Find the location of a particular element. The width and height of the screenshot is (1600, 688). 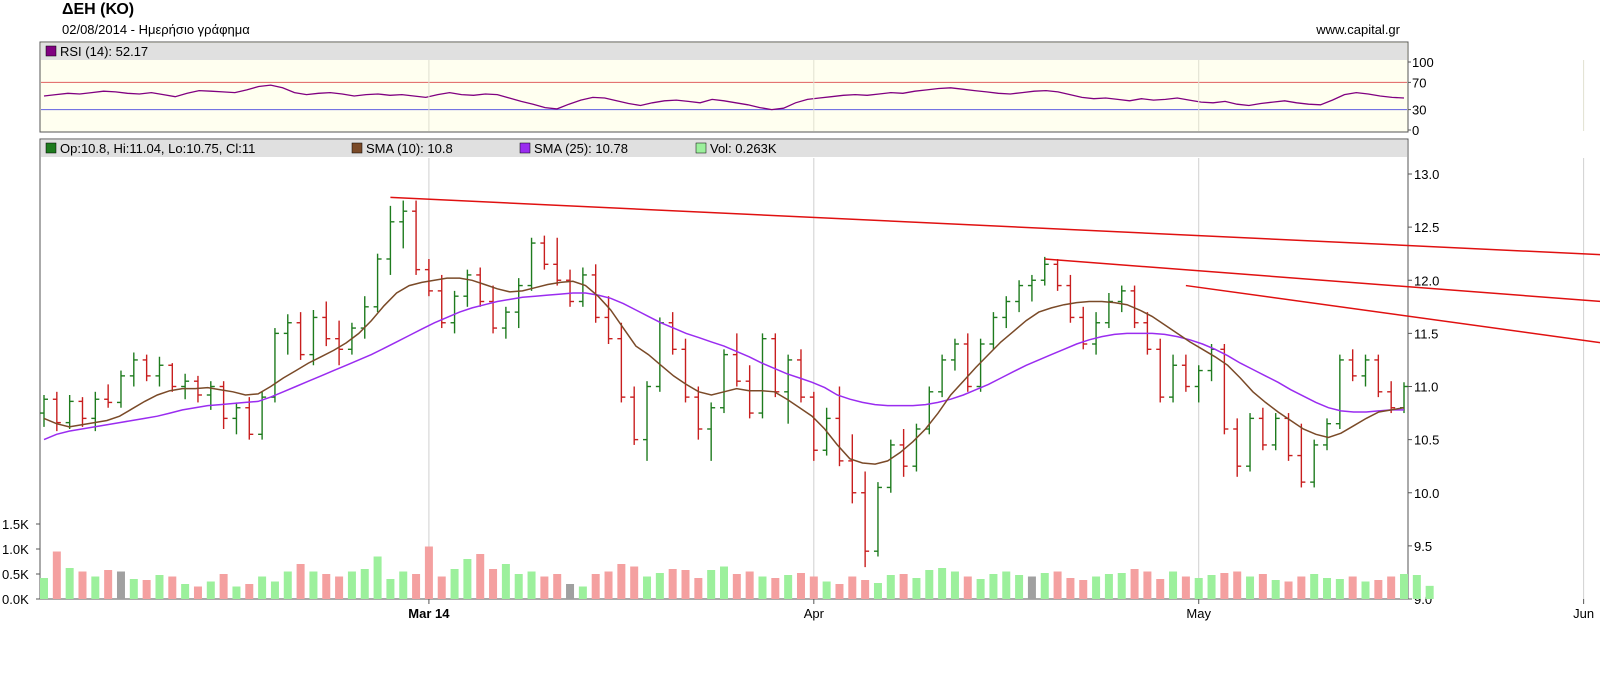

x-tick-label: May is located at coordinates (1198, 613).